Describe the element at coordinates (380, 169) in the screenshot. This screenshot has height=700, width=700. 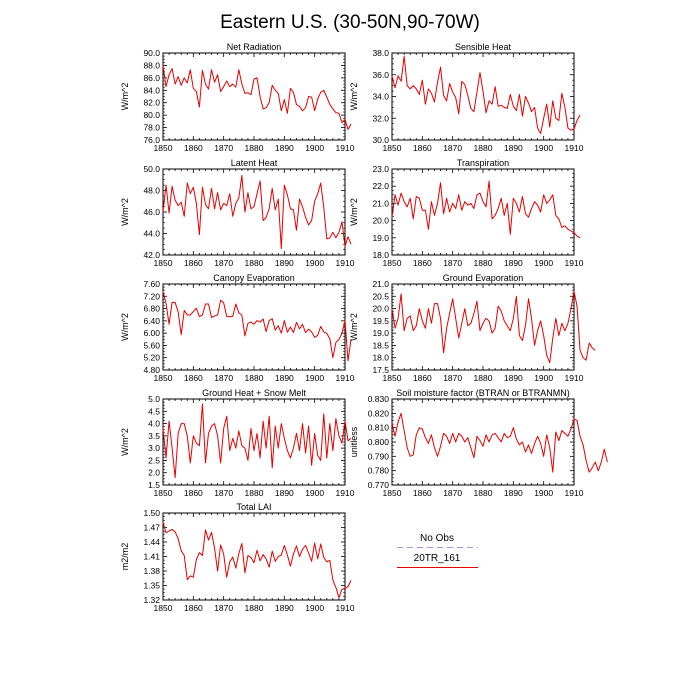
I see `y-tick-label: 23.0` at that location.